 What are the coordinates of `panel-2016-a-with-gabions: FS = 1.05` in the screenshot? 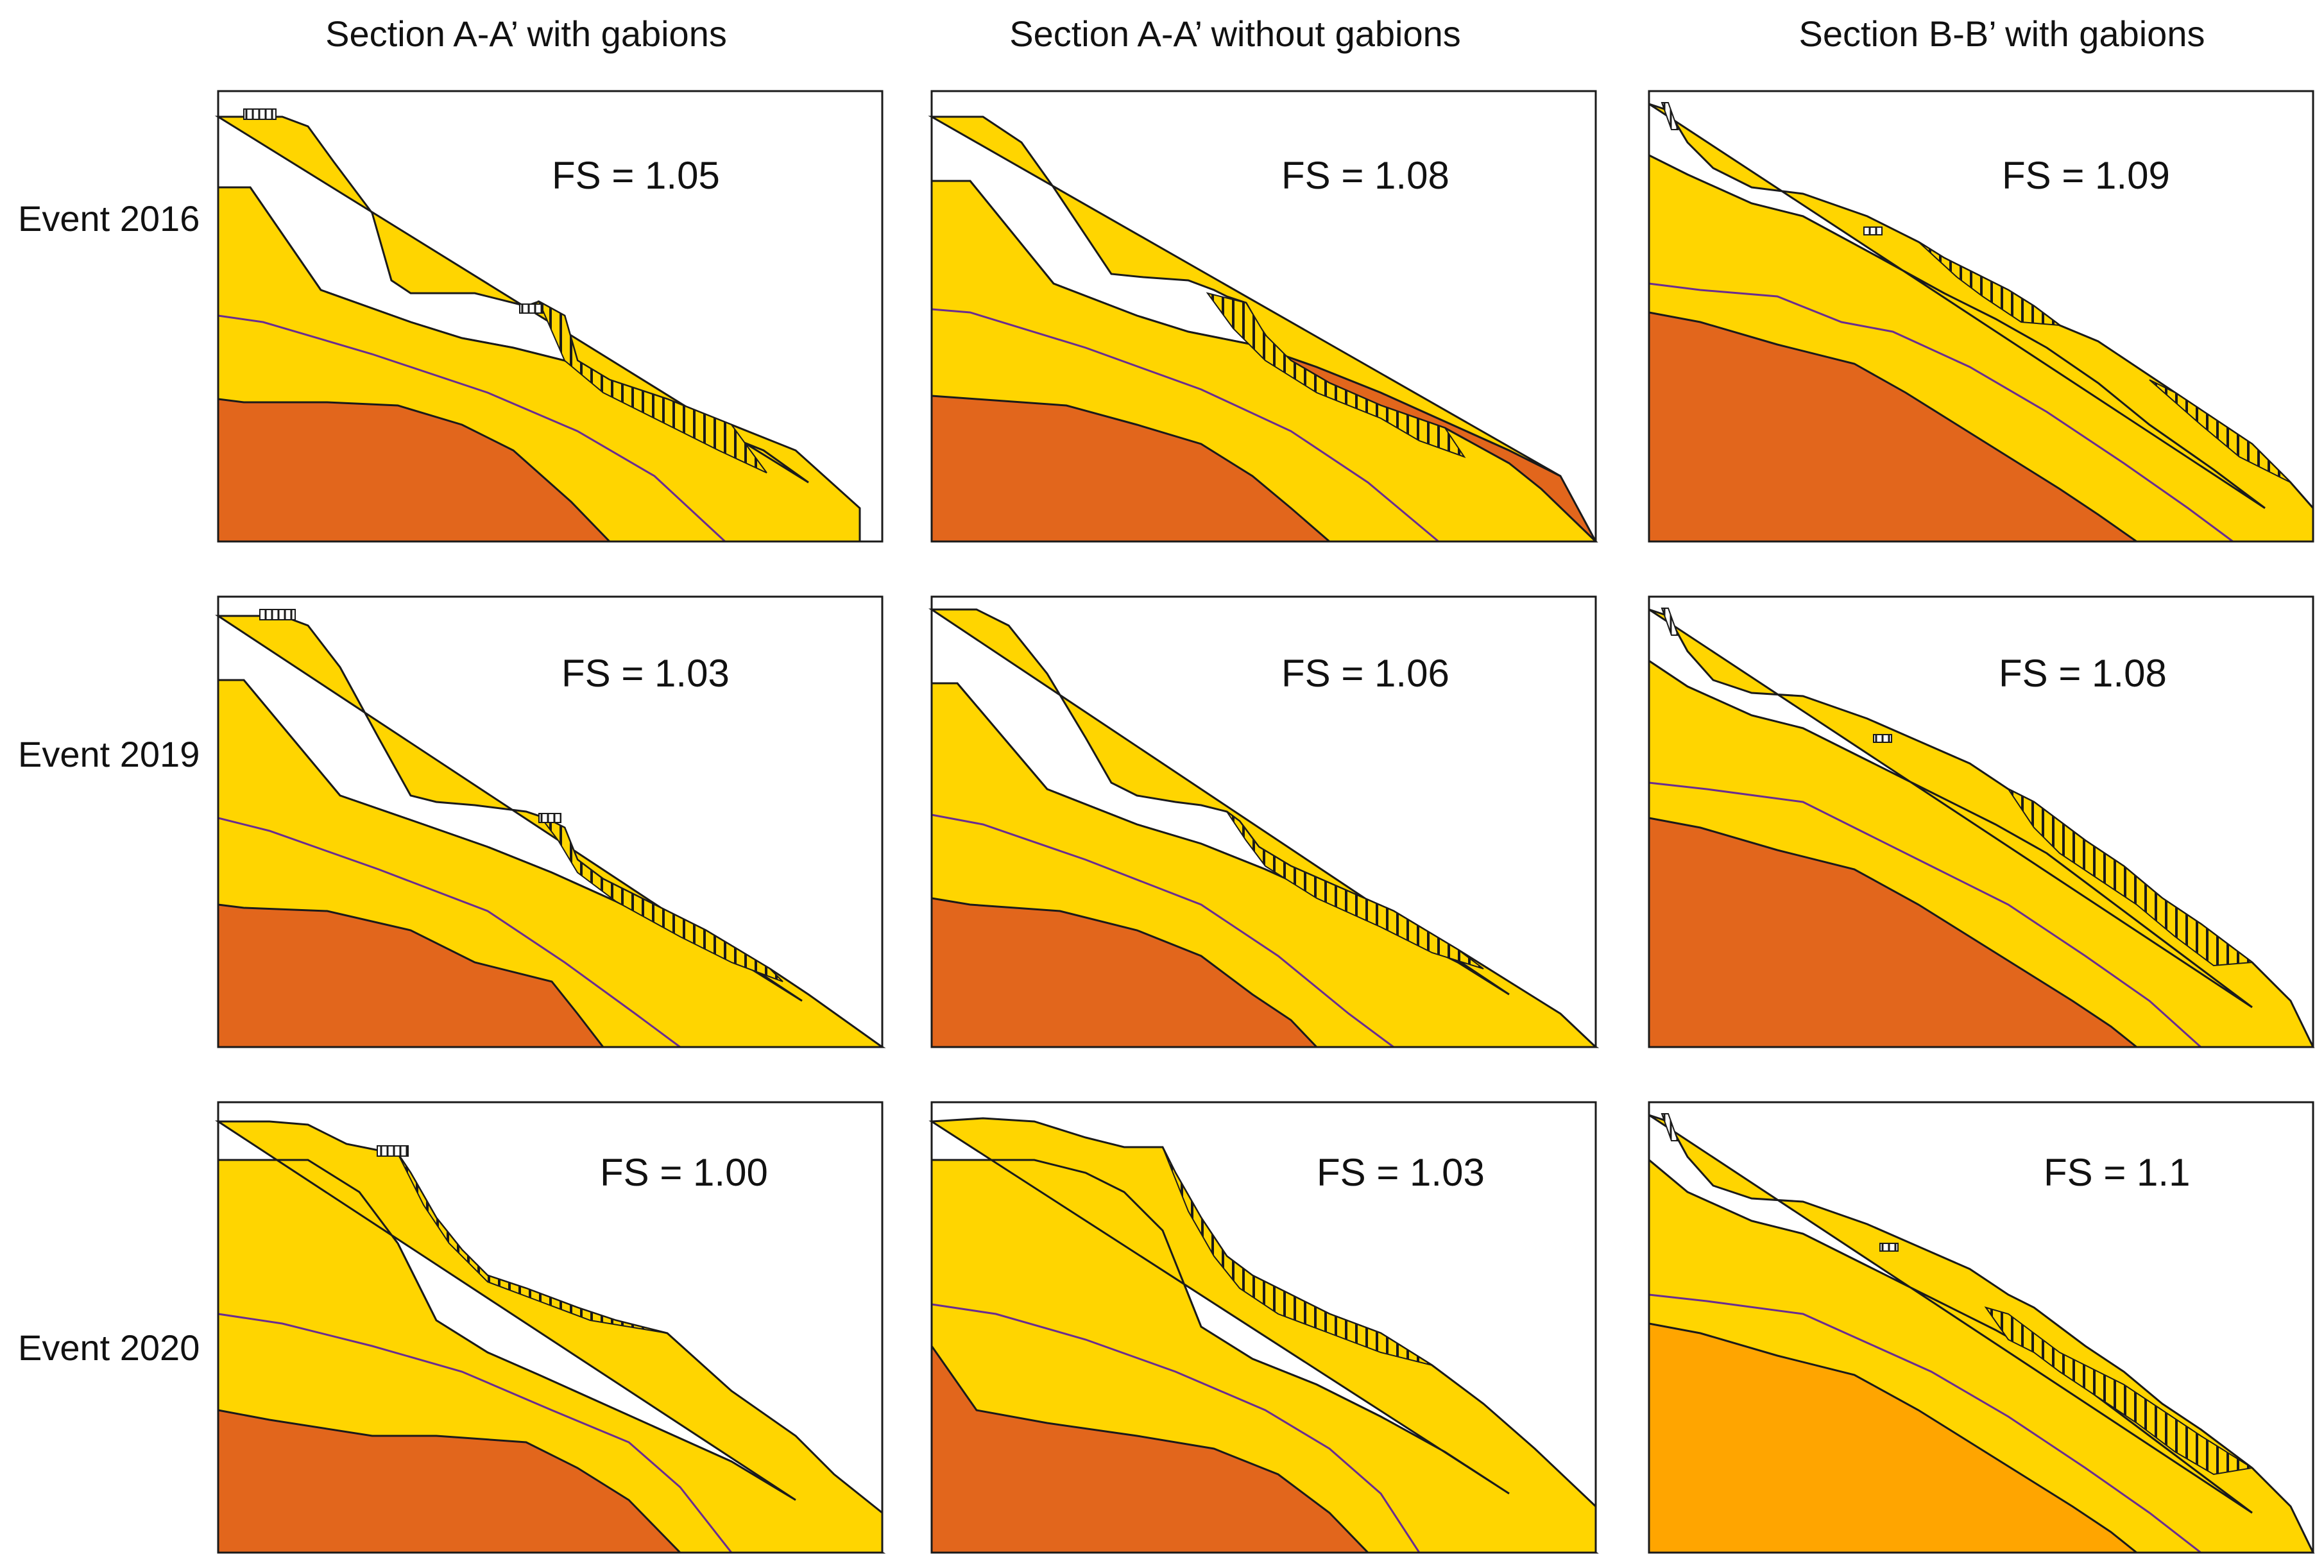 It's located at (549, 316).